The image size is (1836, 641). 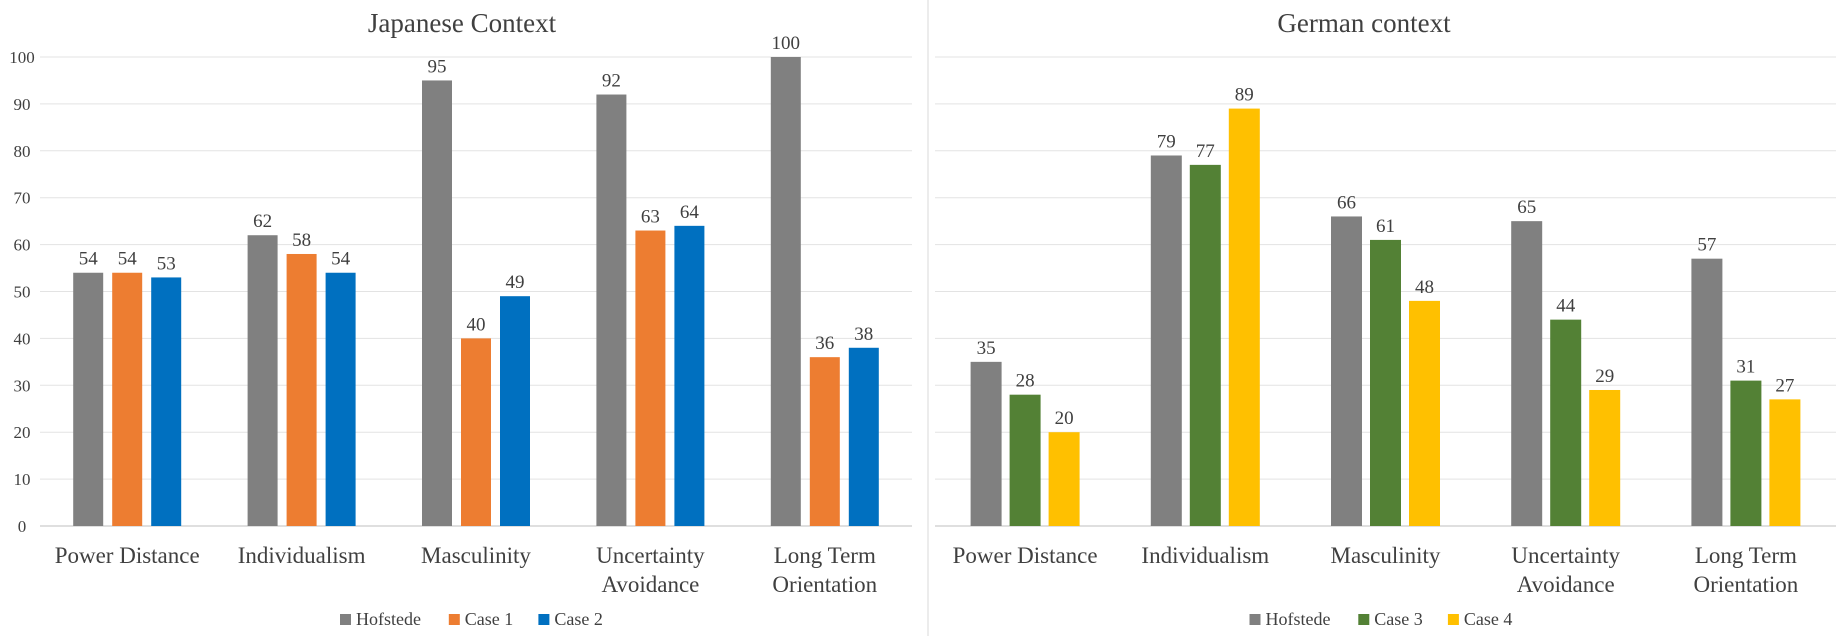 I want to click on data-label: 92, so click(x=611, y=81).